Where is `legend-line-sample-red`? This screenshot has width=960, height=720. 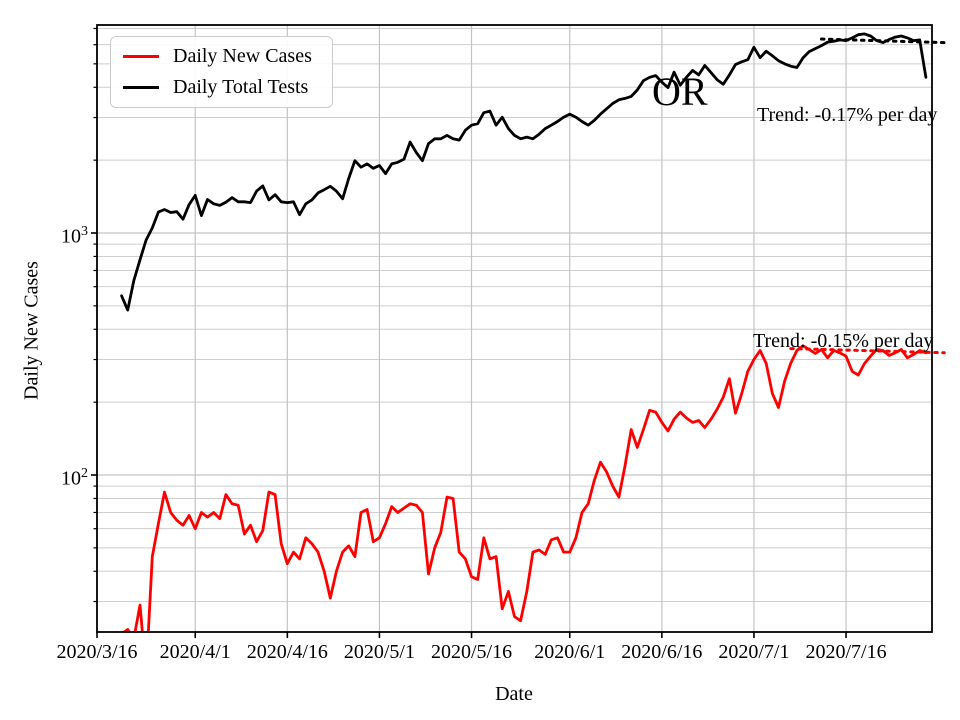 legend-line-sample-red is located at coordinates (141, 56).